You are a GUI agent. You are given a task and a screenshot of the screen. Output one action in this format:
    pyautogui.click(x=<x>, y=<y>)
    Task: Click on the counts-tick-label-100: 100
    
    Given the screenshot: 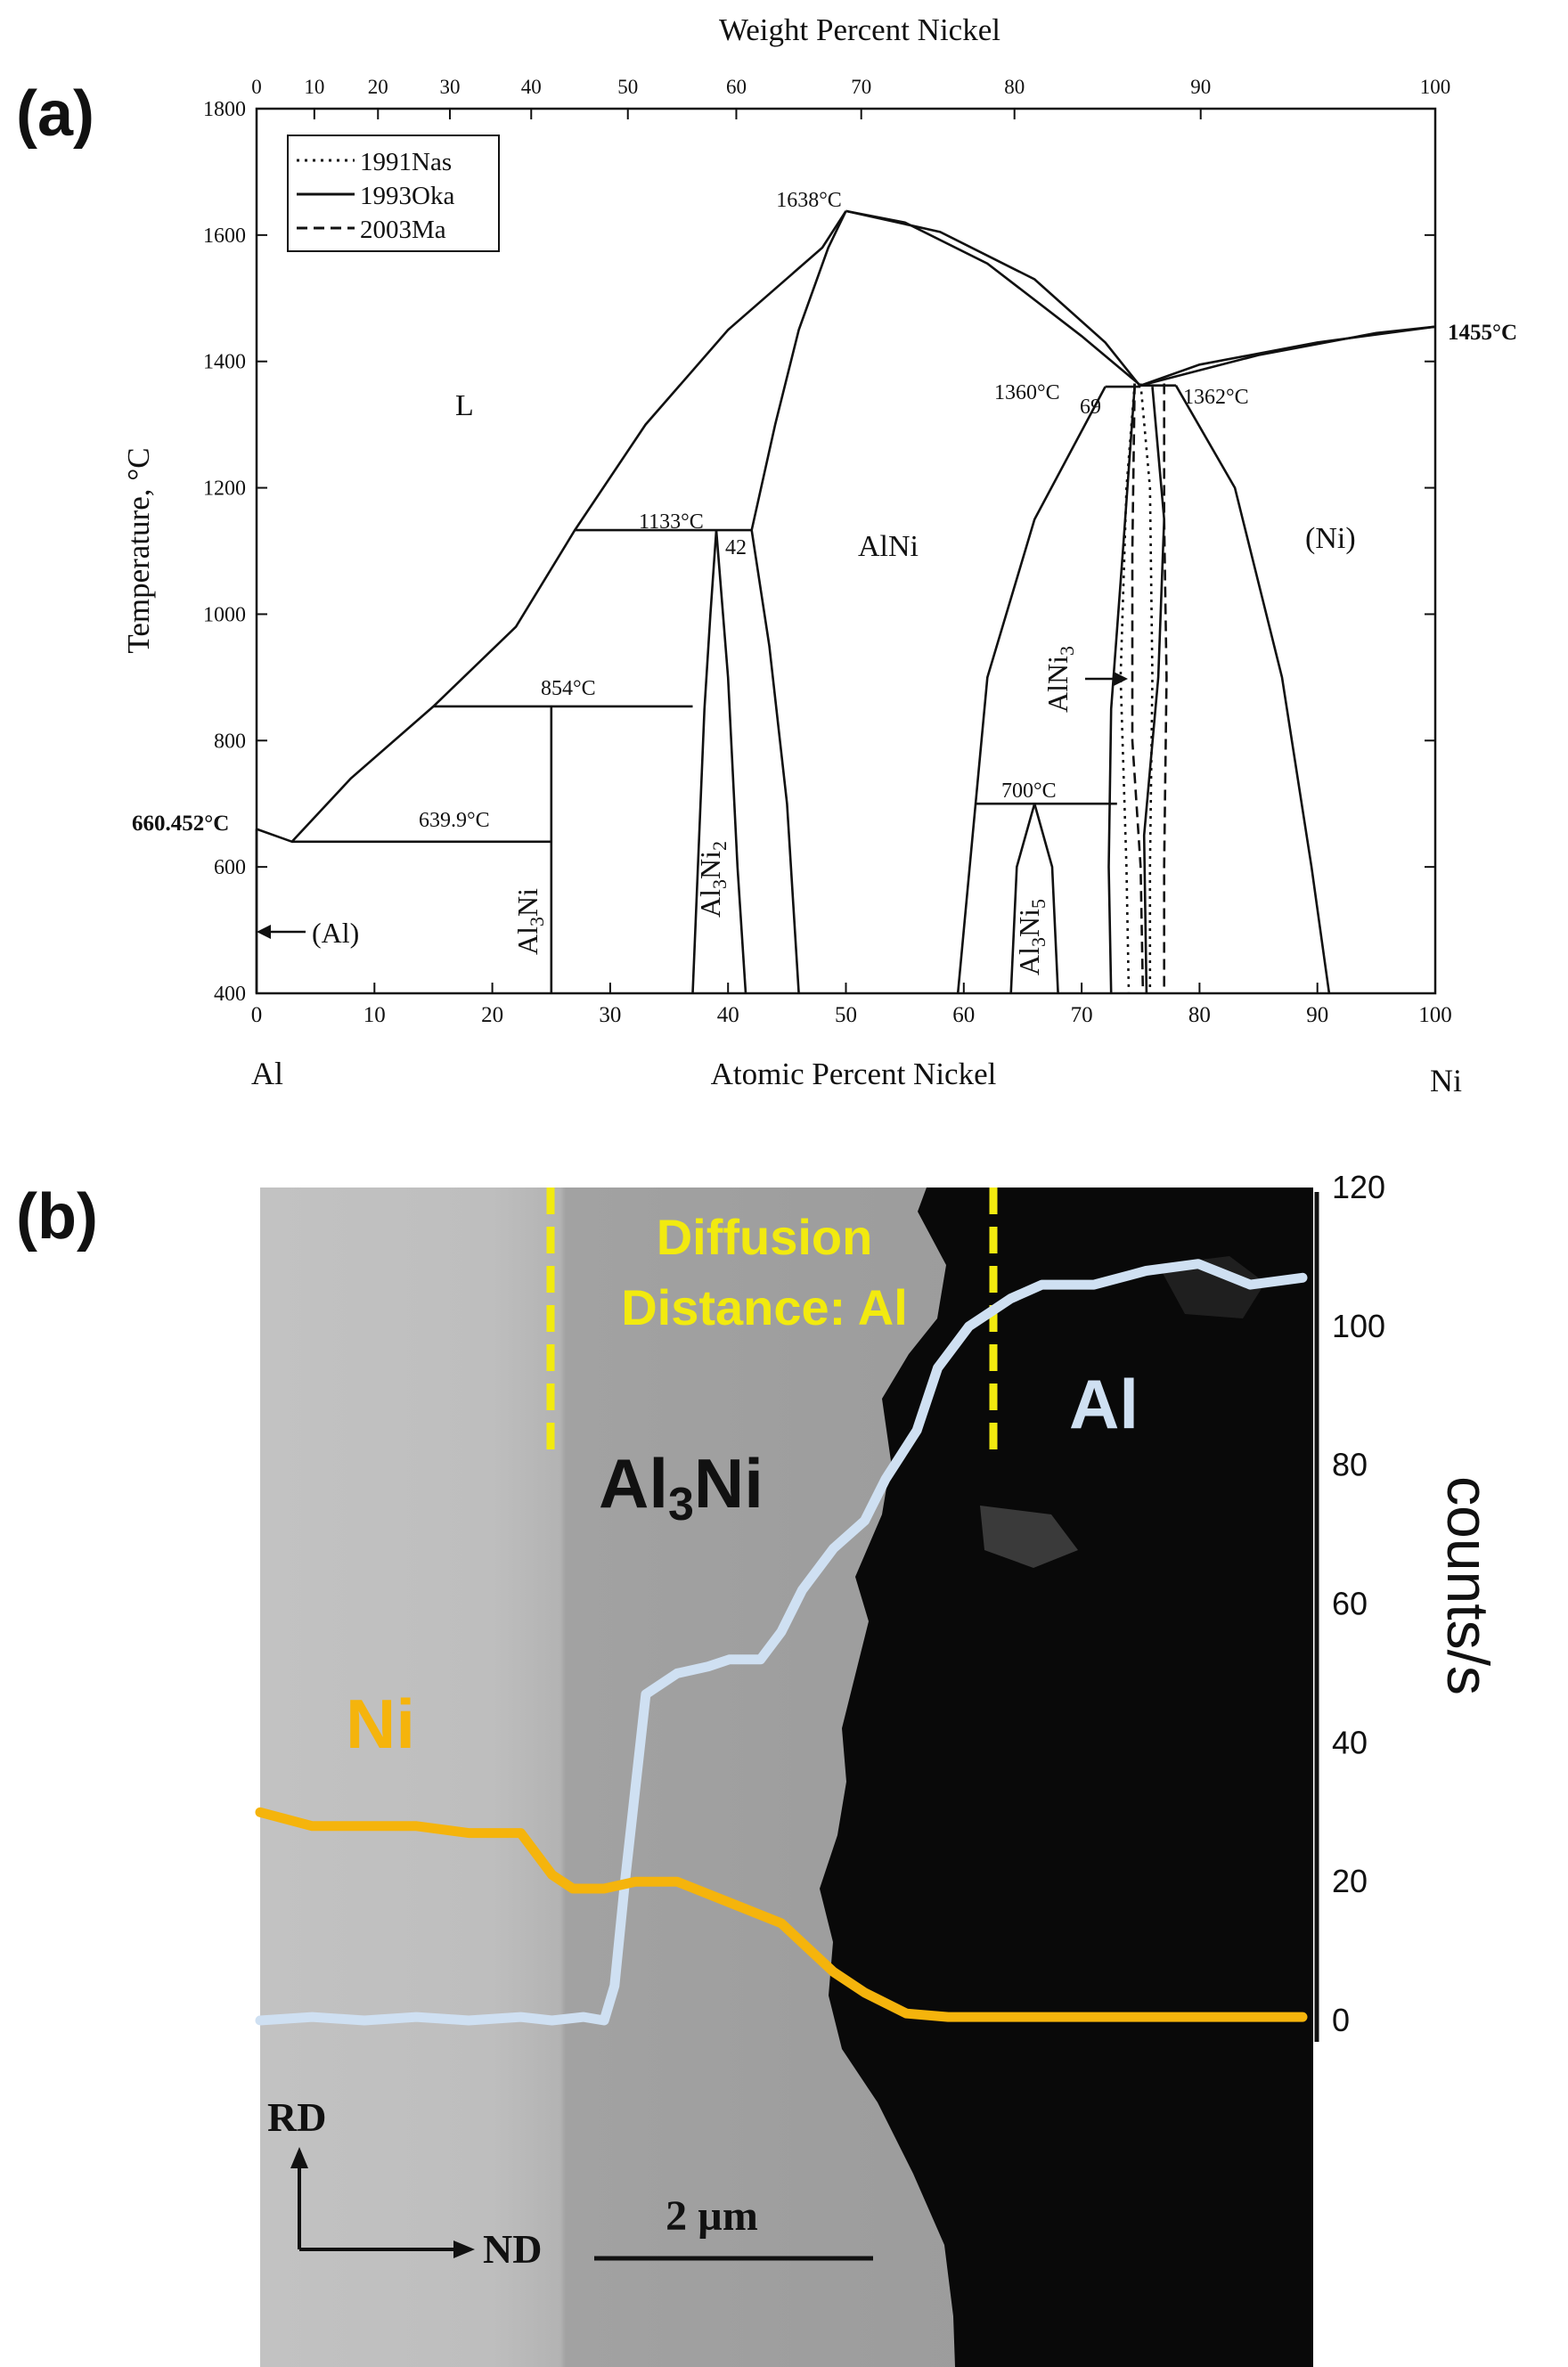 What is the action you would take?
    pyautogui.click(x=1358, y=1326)
    